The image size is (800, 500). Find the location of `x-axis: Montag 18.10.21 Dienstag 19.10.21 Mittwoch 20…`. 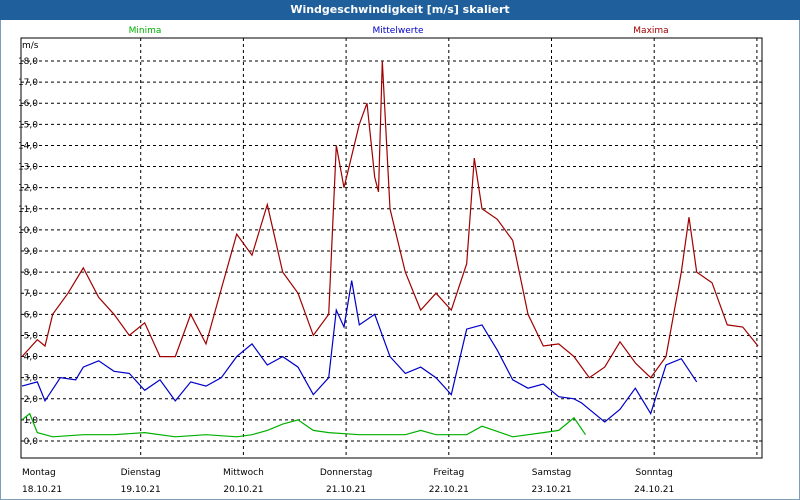

x-axis: Montag 18.10.21 Dienstag 19.10.21 Mittwoch 20… is located at coordinates (348, 481).